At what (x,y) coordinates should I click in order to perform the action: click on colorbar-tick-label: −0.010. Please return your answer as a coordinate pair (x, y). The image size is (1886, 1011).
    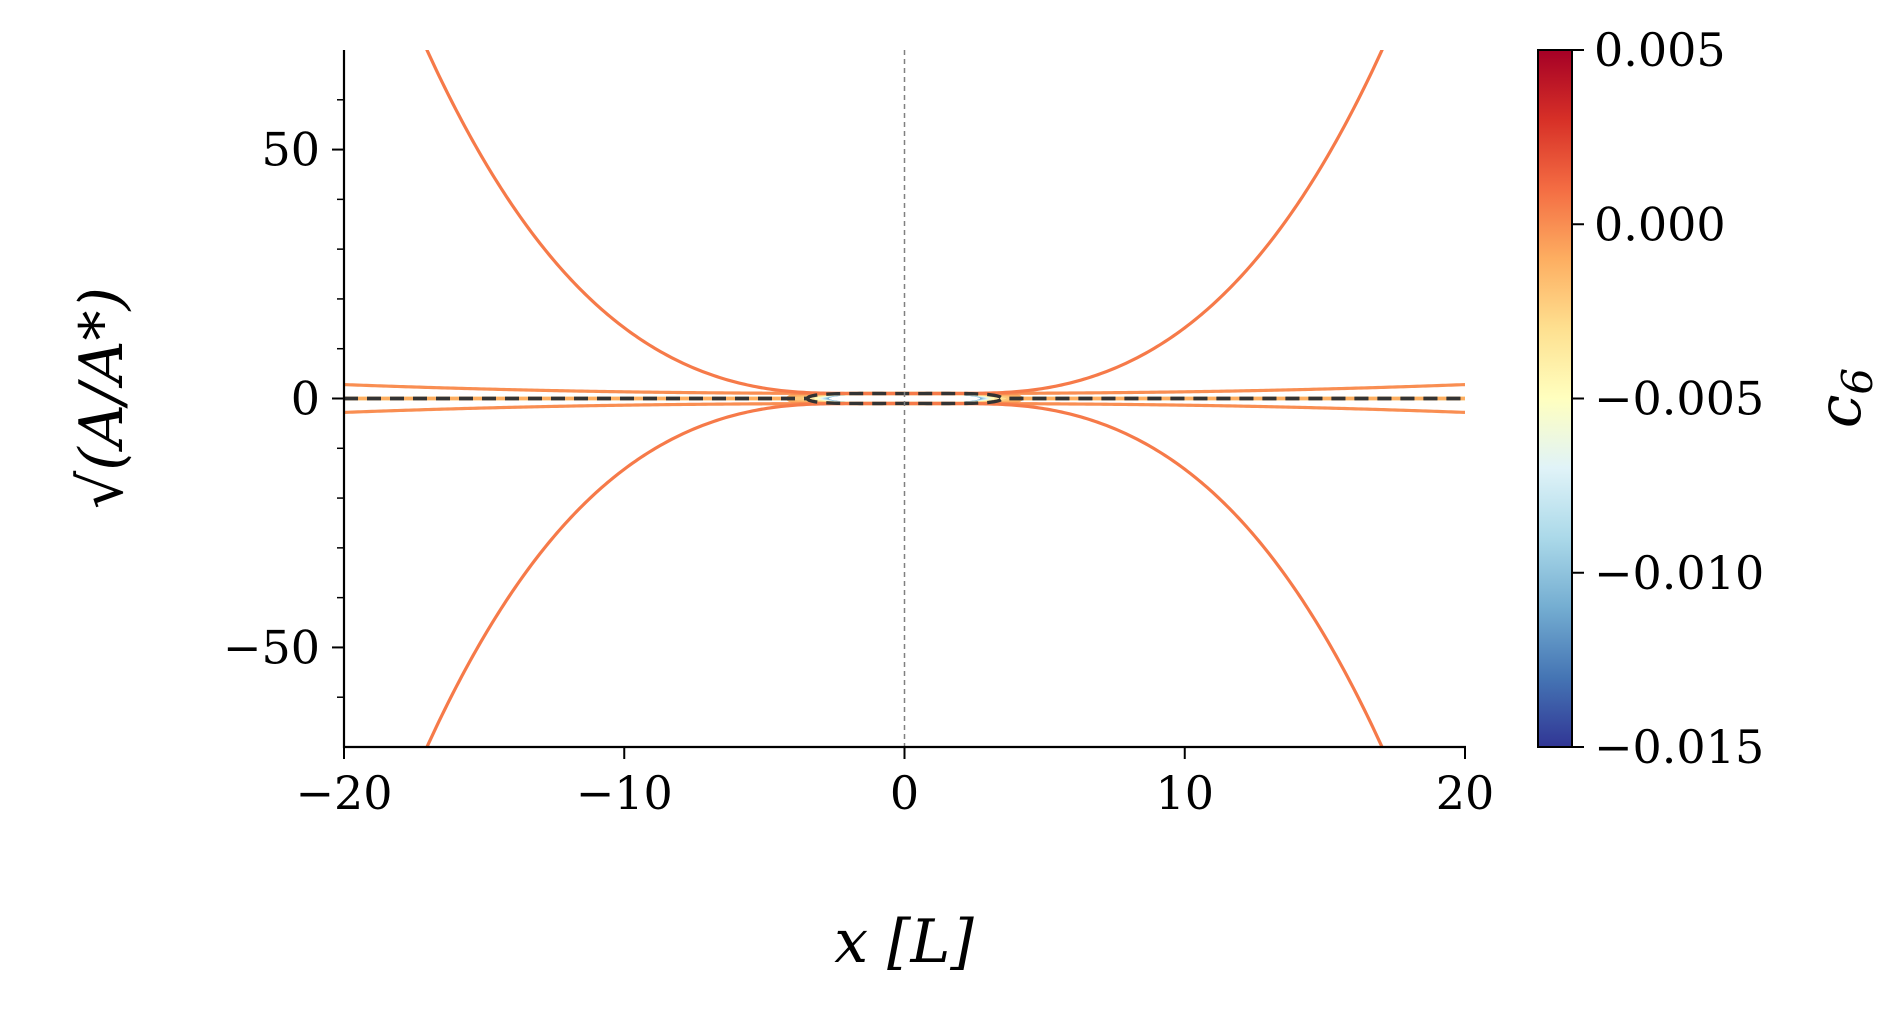
    Looking at the image, I should click on (1679, 573).